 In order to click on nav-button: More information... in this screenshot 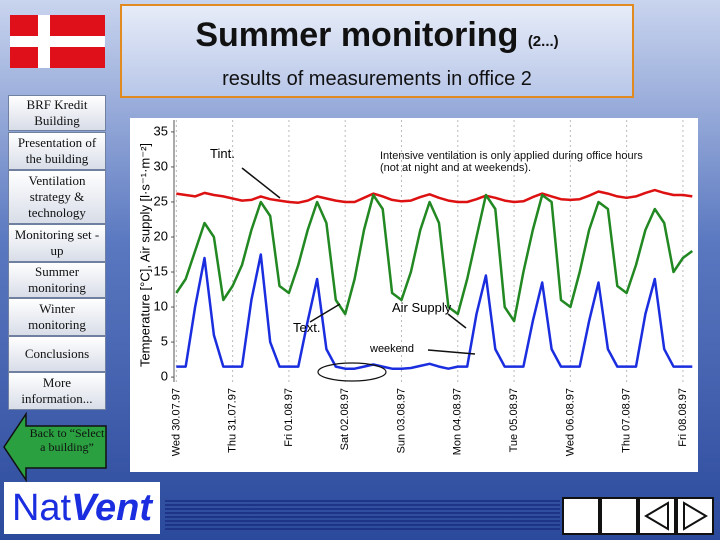, I will do `click(57, 391)`.